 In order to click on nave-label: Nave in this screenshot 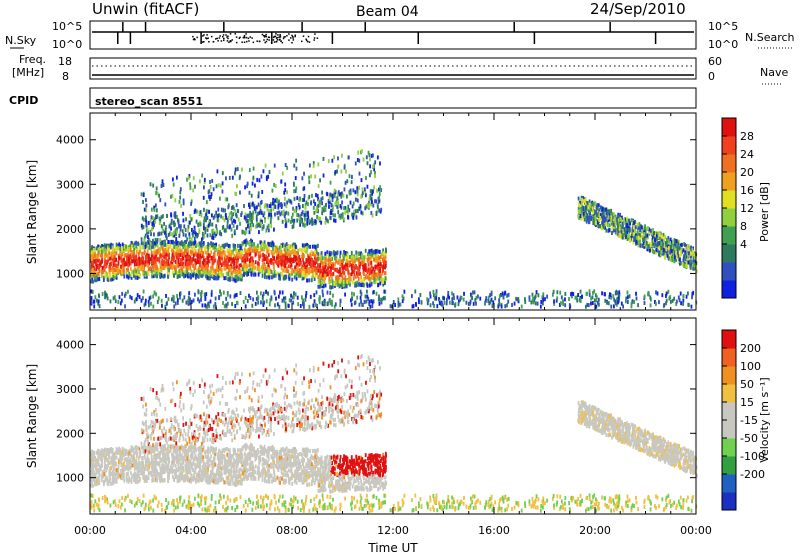, I will do `click(774, 72)`.